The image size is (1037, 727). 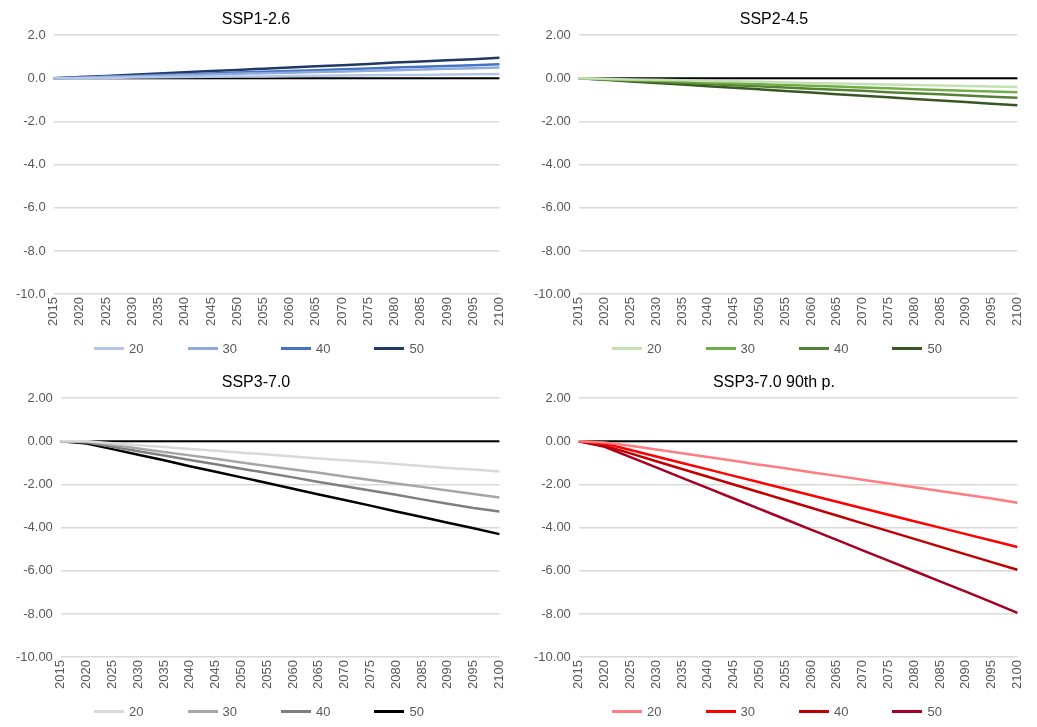 I want to click on chart-title: SSP1-2.6, so click(x=256, y=19).